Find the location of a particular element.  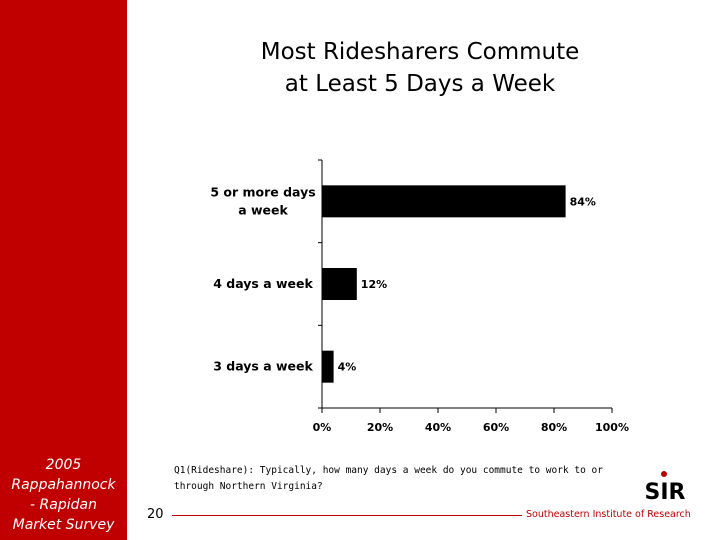

slide-title-line: Most Ridesharers Commute is located at coordinates (420, 52).